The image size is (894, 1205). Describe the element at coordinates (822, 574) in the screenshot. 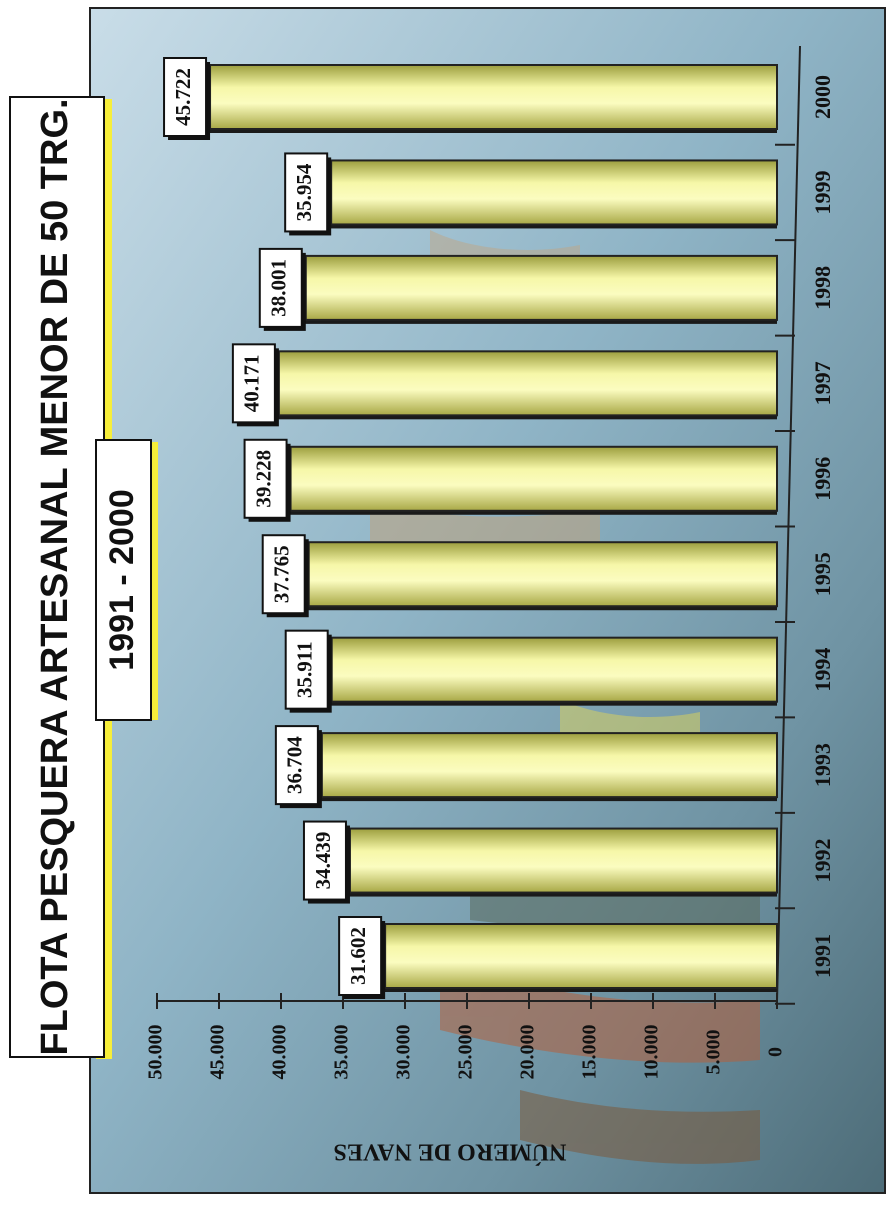

I see `category-label: 1995` at that location.